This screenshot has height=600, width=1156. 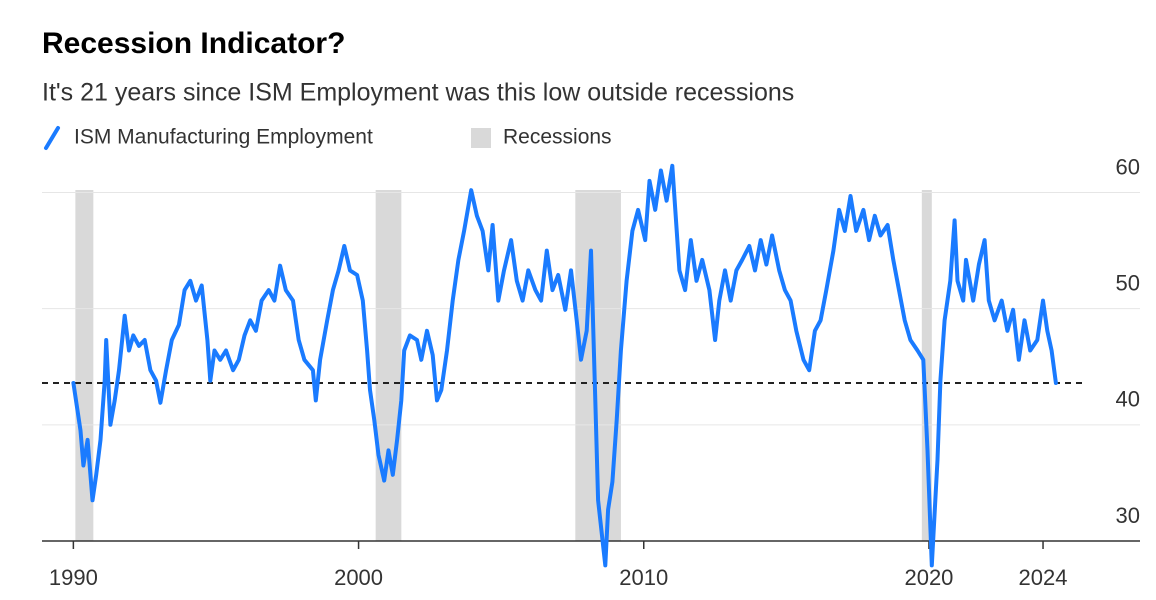 What do you see at coordinates (557, 137) in the screenshot?
I see `legend-label: Recessions` at bounding box center [557, 137].